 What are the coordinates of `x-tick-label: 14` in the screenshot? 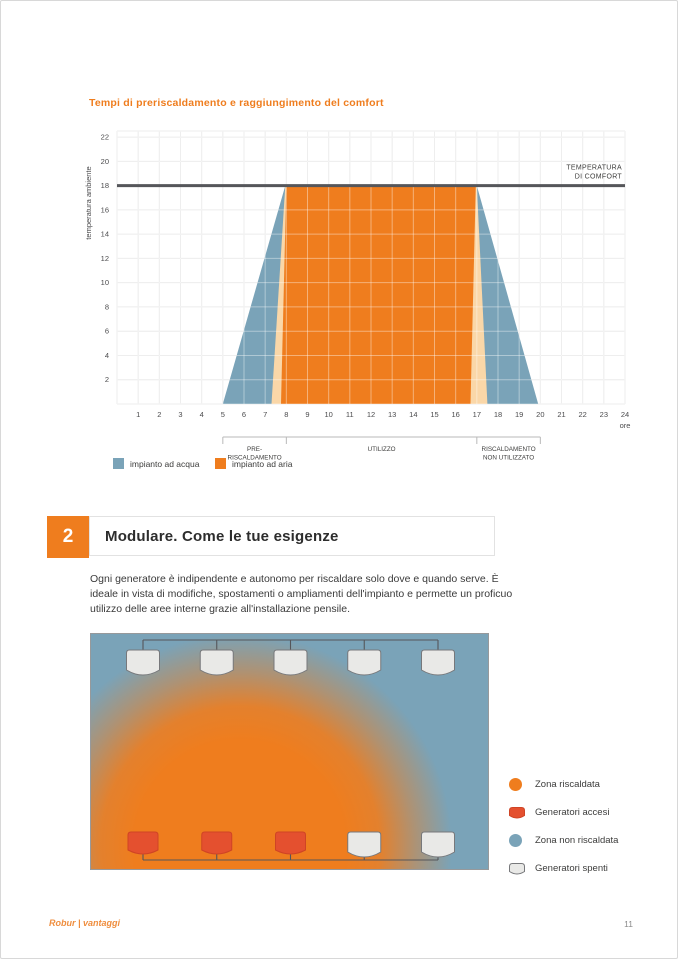 It's located at (413, 414).